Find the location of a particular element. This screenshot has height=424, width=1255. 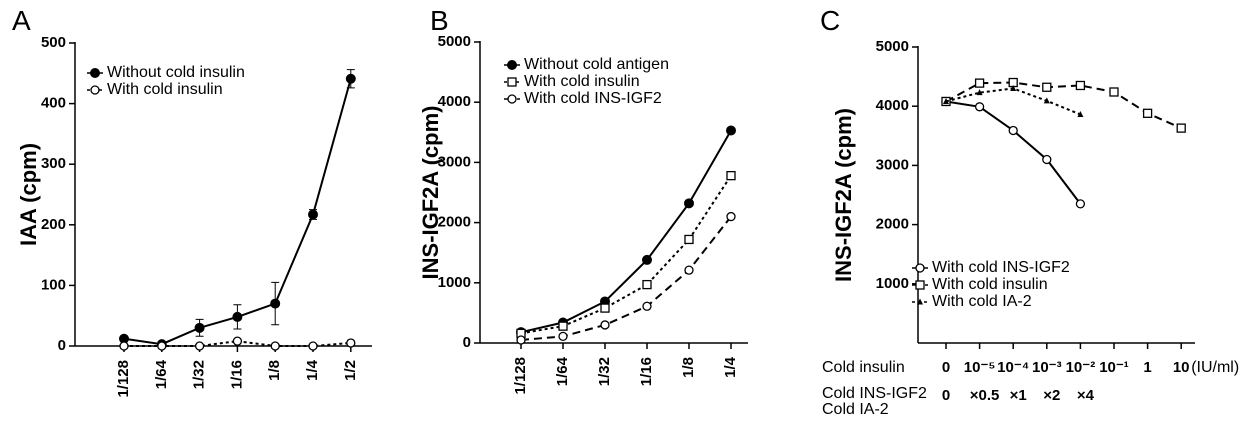

x-tick-label: 1/128 is located at coordinates (520, 376).